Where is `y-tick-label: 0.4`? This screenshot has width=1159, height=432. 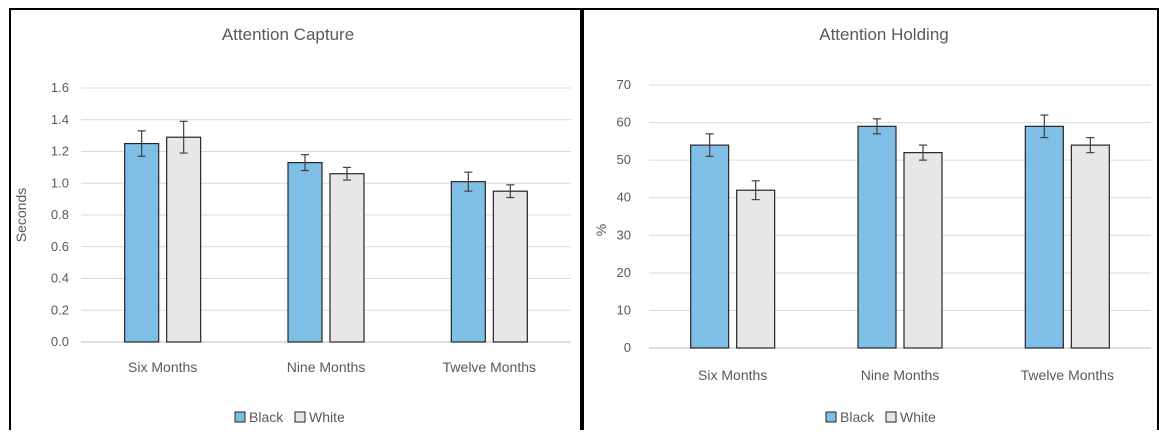 y-tick-label: 0.4 is located at coordinates (60, 278).